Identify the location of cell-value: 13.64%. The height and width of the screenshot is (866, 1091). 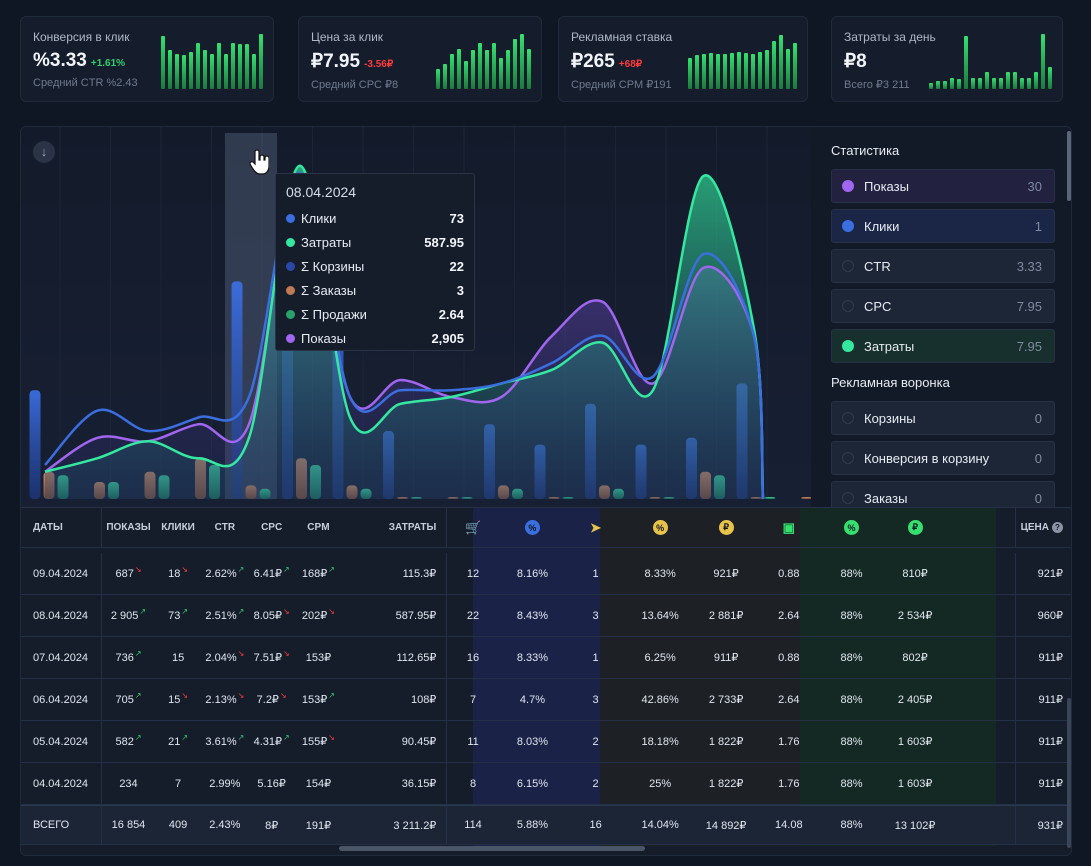
(660, 615).